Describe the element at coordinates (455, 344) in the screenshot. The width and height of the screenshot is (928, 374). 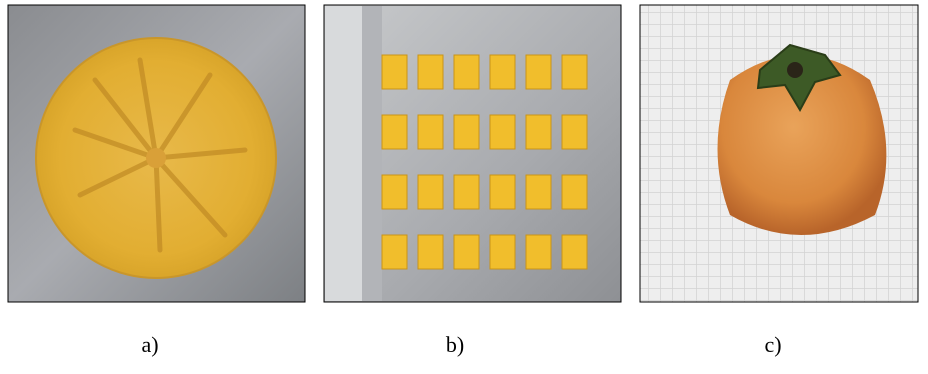
I see `panel-label: b)` at that location.